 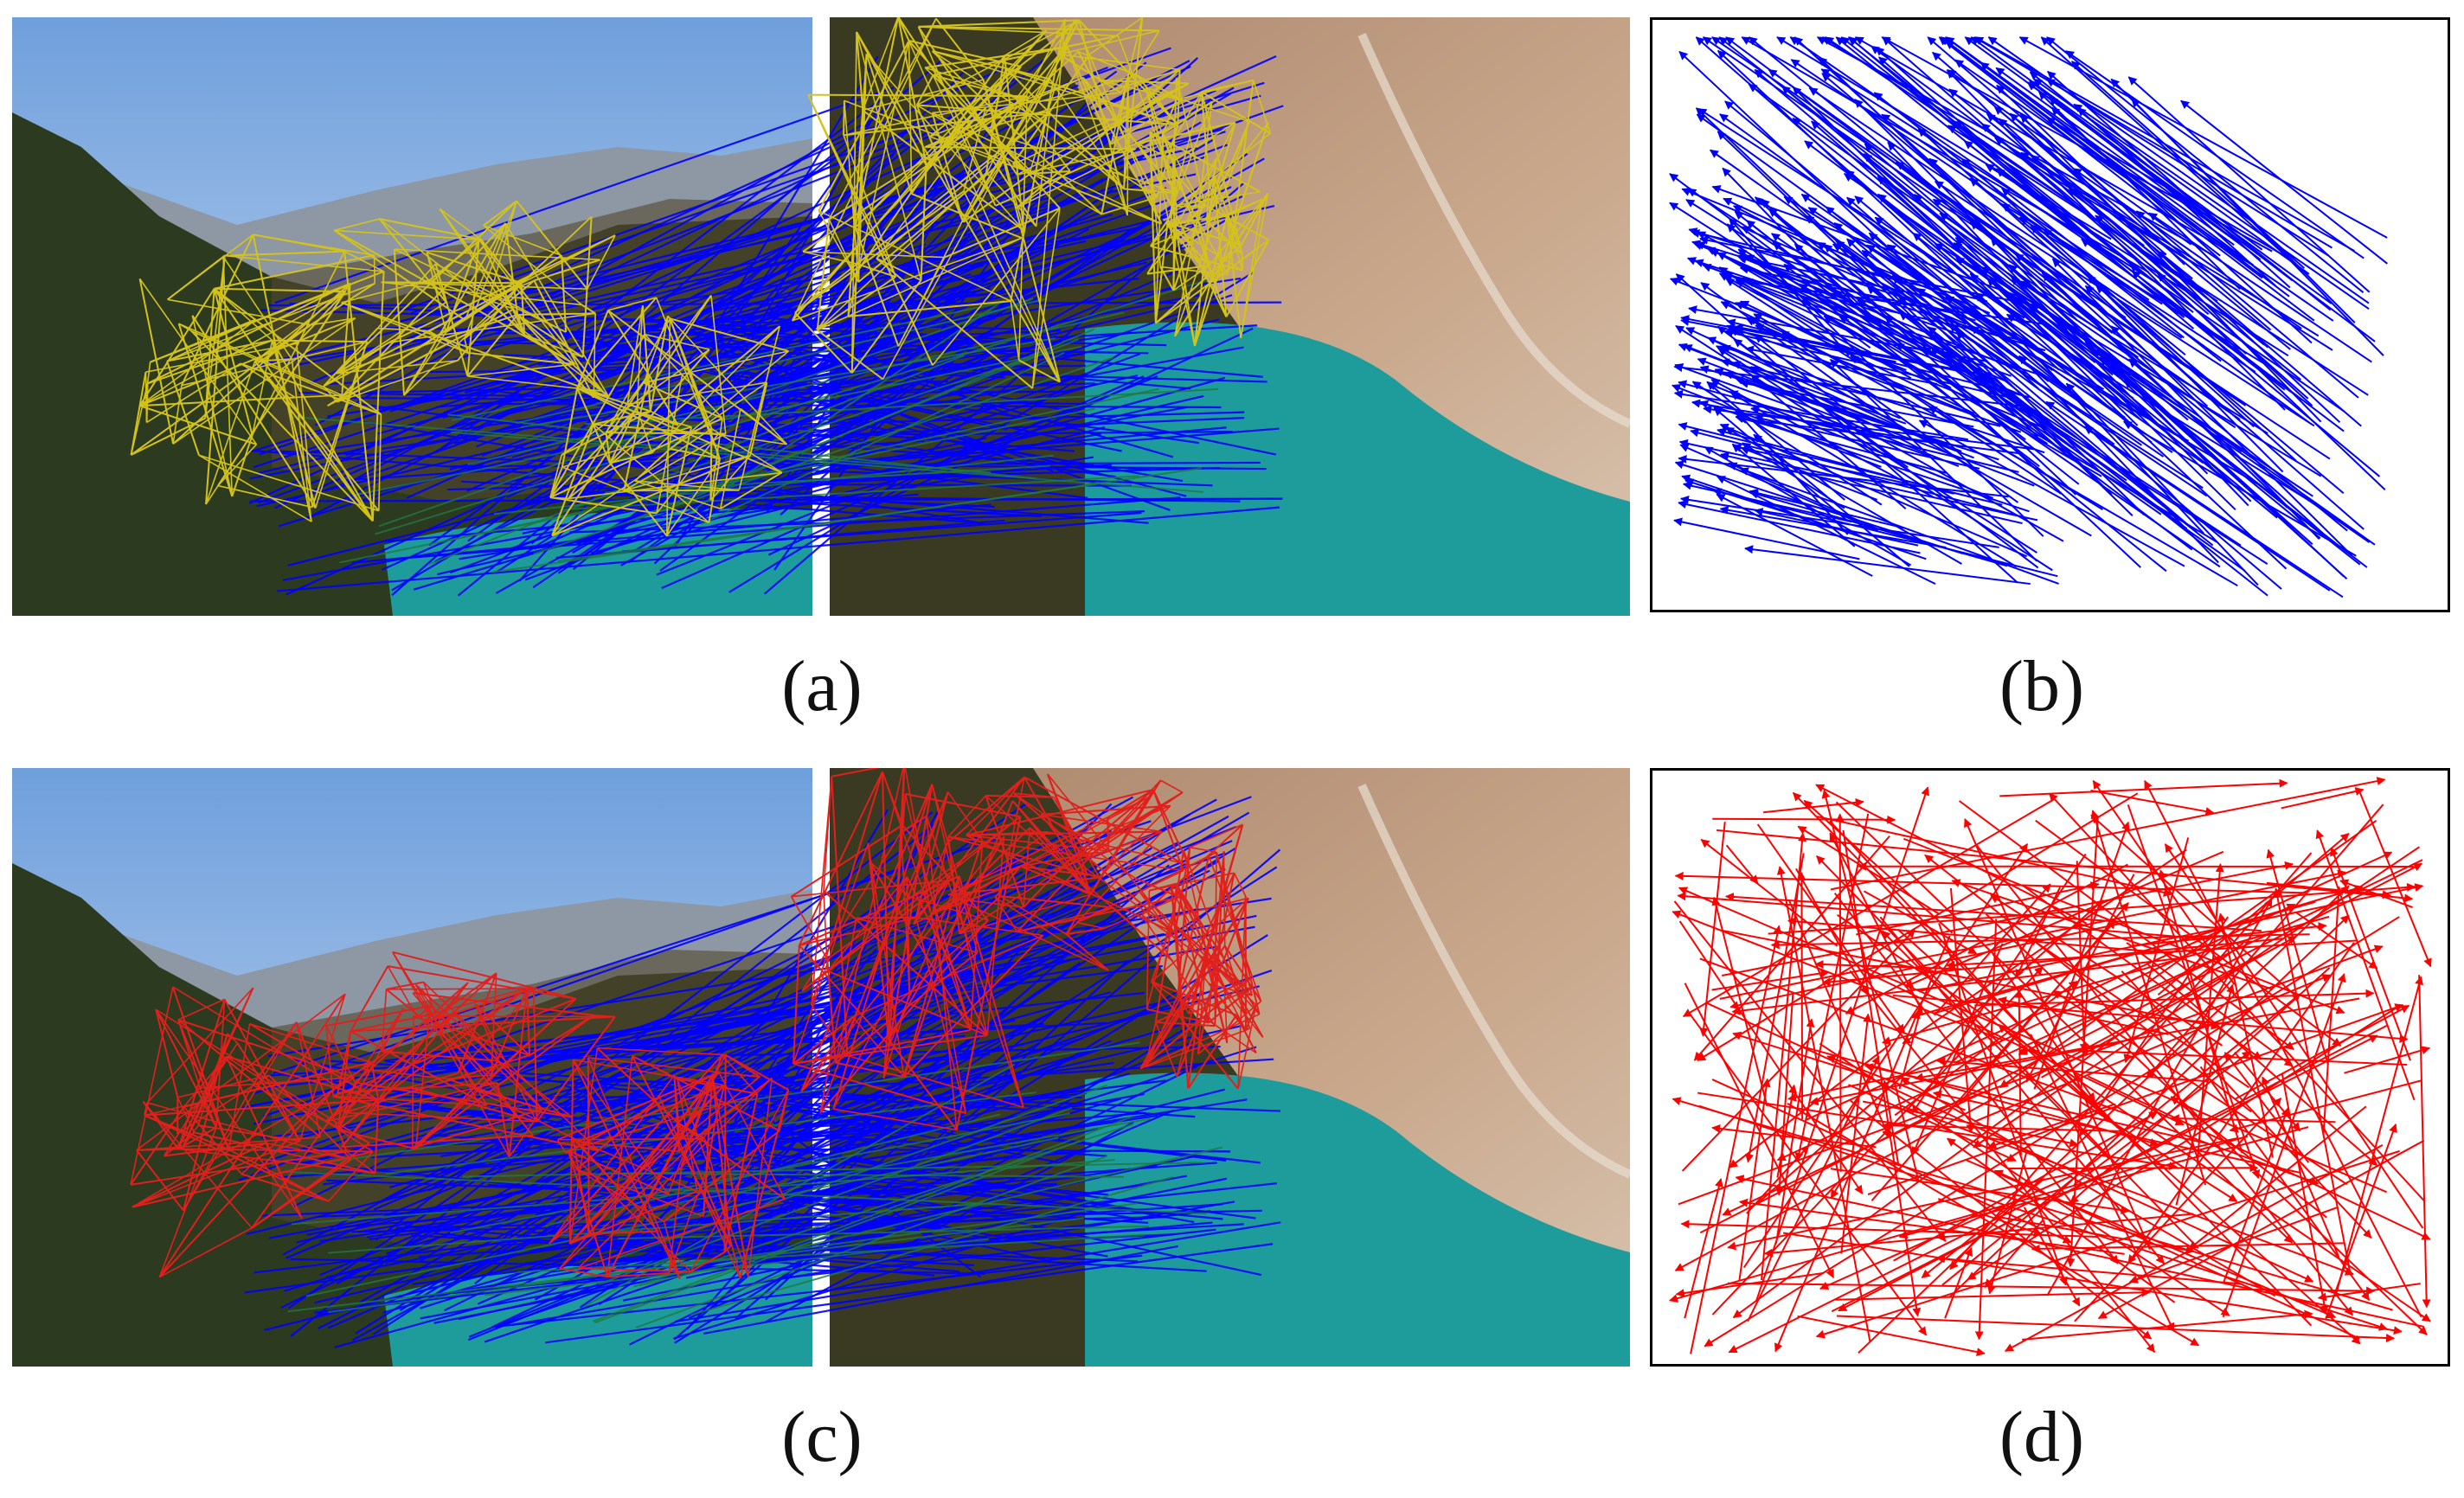 I want to click on panel-b-vector-field, so click(x=2050, y=315).